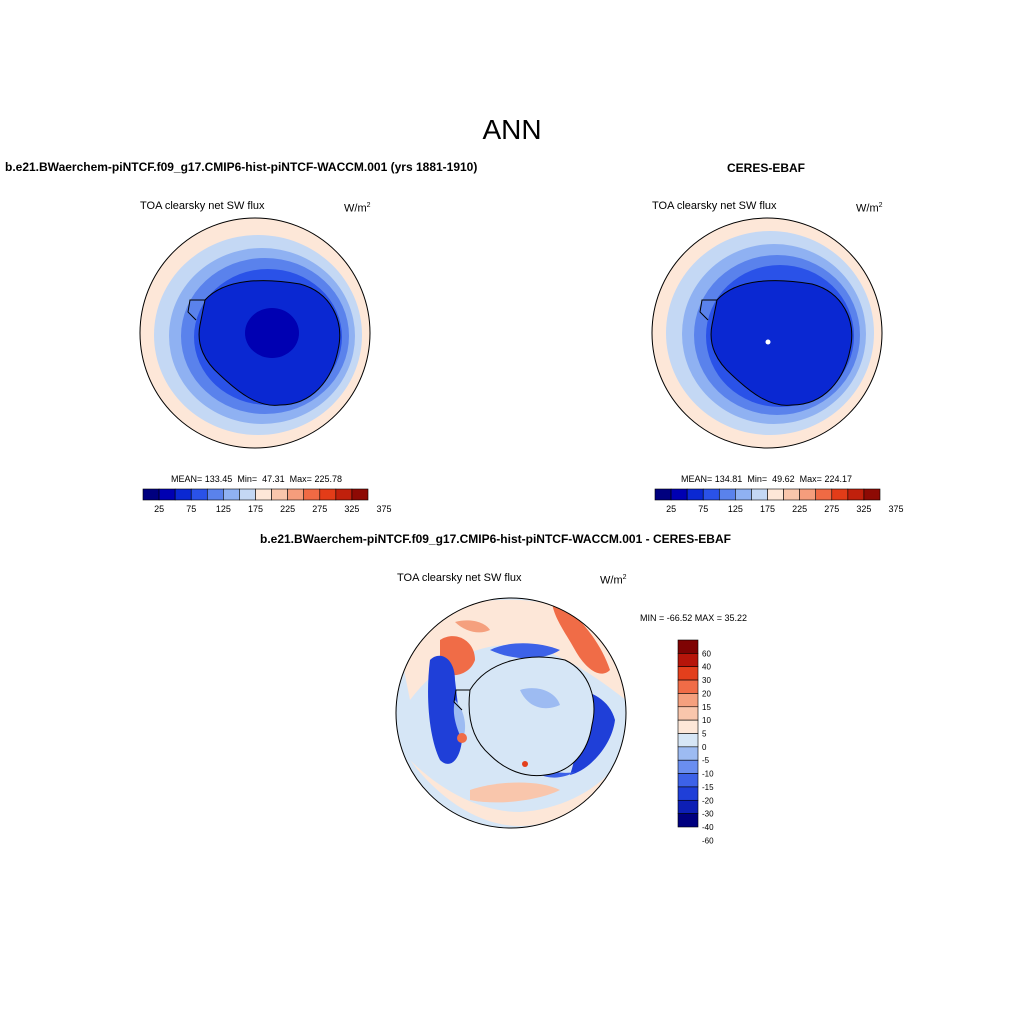 The width and height of the screenshot is (1024, 1024). Describe the element at coordinates (706, 707) in the screenshot. I see `diff-colorbar-label: 15` at that location.